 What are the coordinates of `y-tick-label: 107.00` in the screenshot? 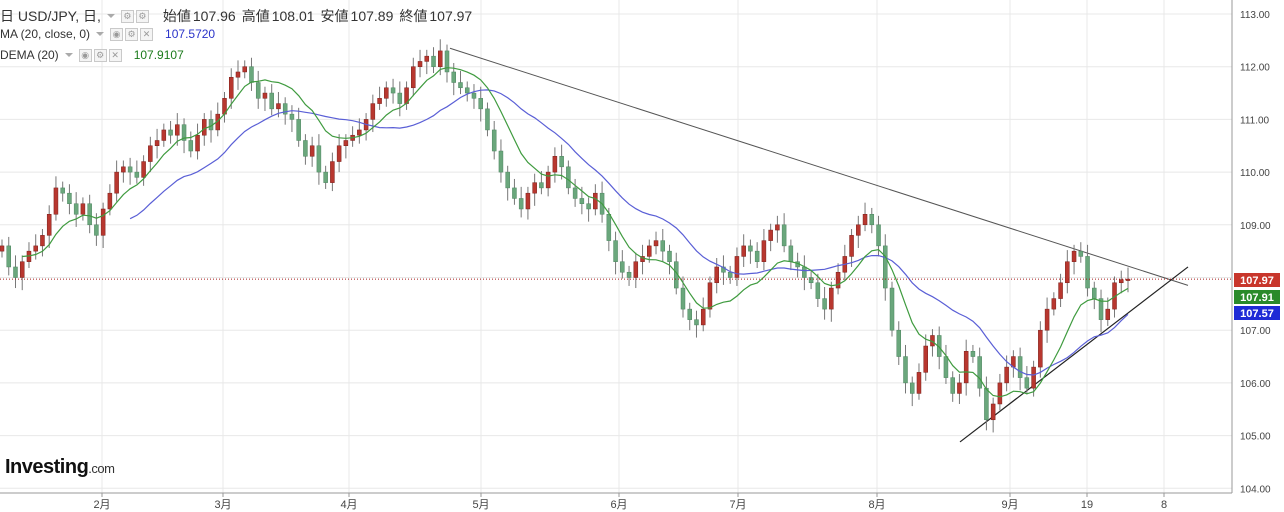 It's located at (1255, 331).